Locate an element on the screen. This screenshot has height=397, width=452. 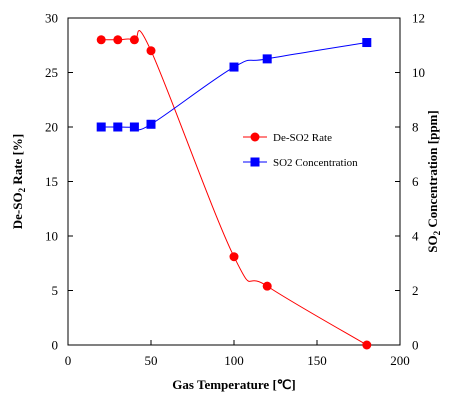
y2-tick-label: 0 is located at coordinates (415, 345).